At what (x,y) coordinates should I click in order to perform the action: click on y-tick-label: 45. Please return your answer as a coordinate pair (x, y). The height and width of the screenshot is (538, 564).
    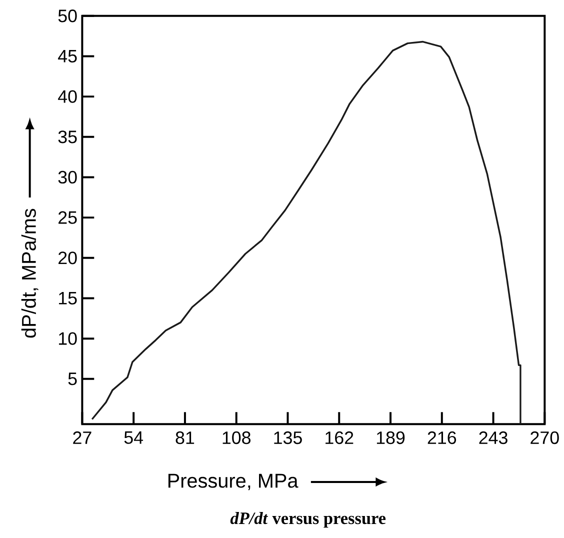
    Looking at the image, I should click on (67, 56).